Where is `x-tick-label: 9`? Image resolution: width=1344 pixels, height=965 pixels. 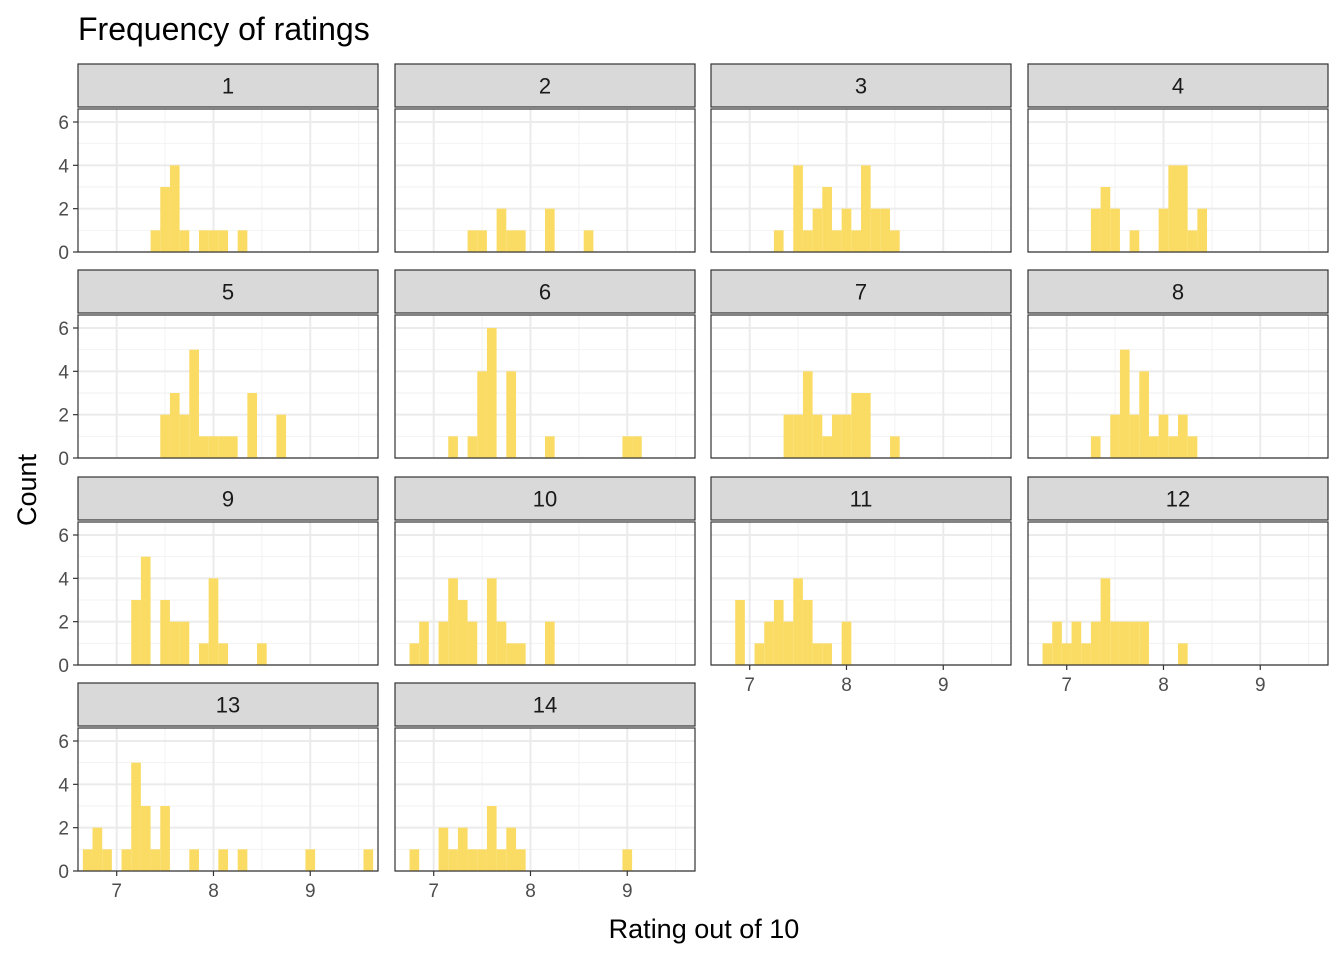
x-tick-label: 9 is located at coordinates (310, 891).